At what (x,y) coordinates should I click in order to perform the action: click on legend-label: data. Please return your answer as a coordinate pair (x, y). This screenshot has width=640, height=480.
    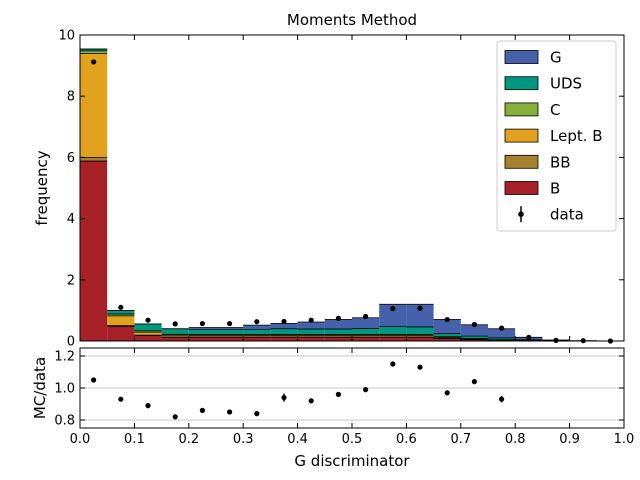
    Looking at the image, I should click on (567, 215).